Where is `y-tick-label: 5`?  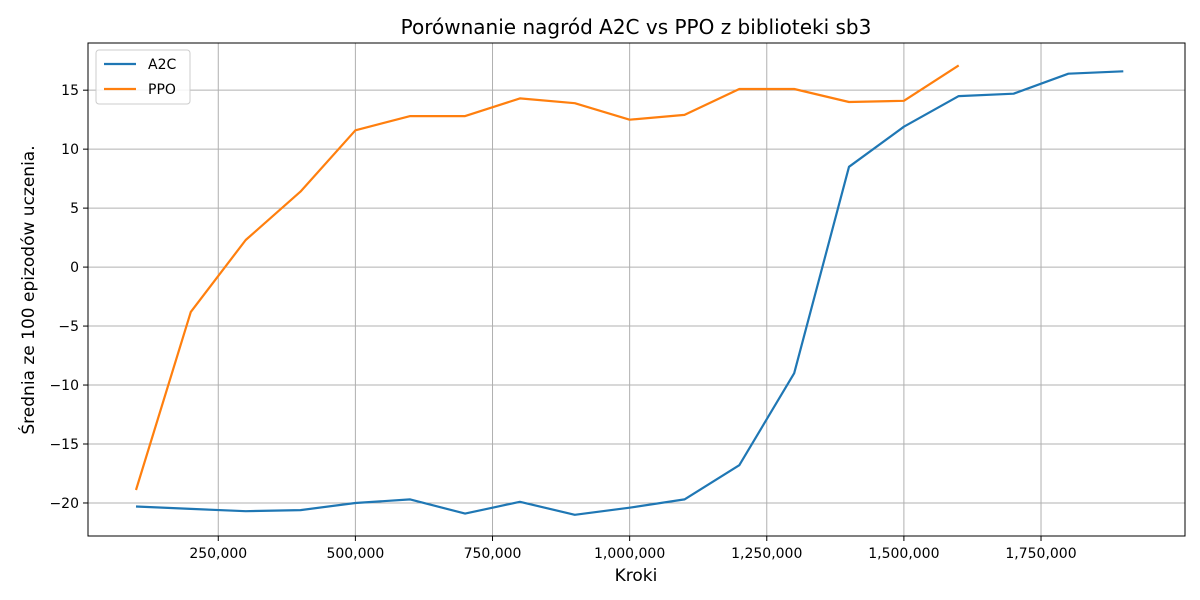
y-tick-label: 5 is located at coordinates (74, 209).